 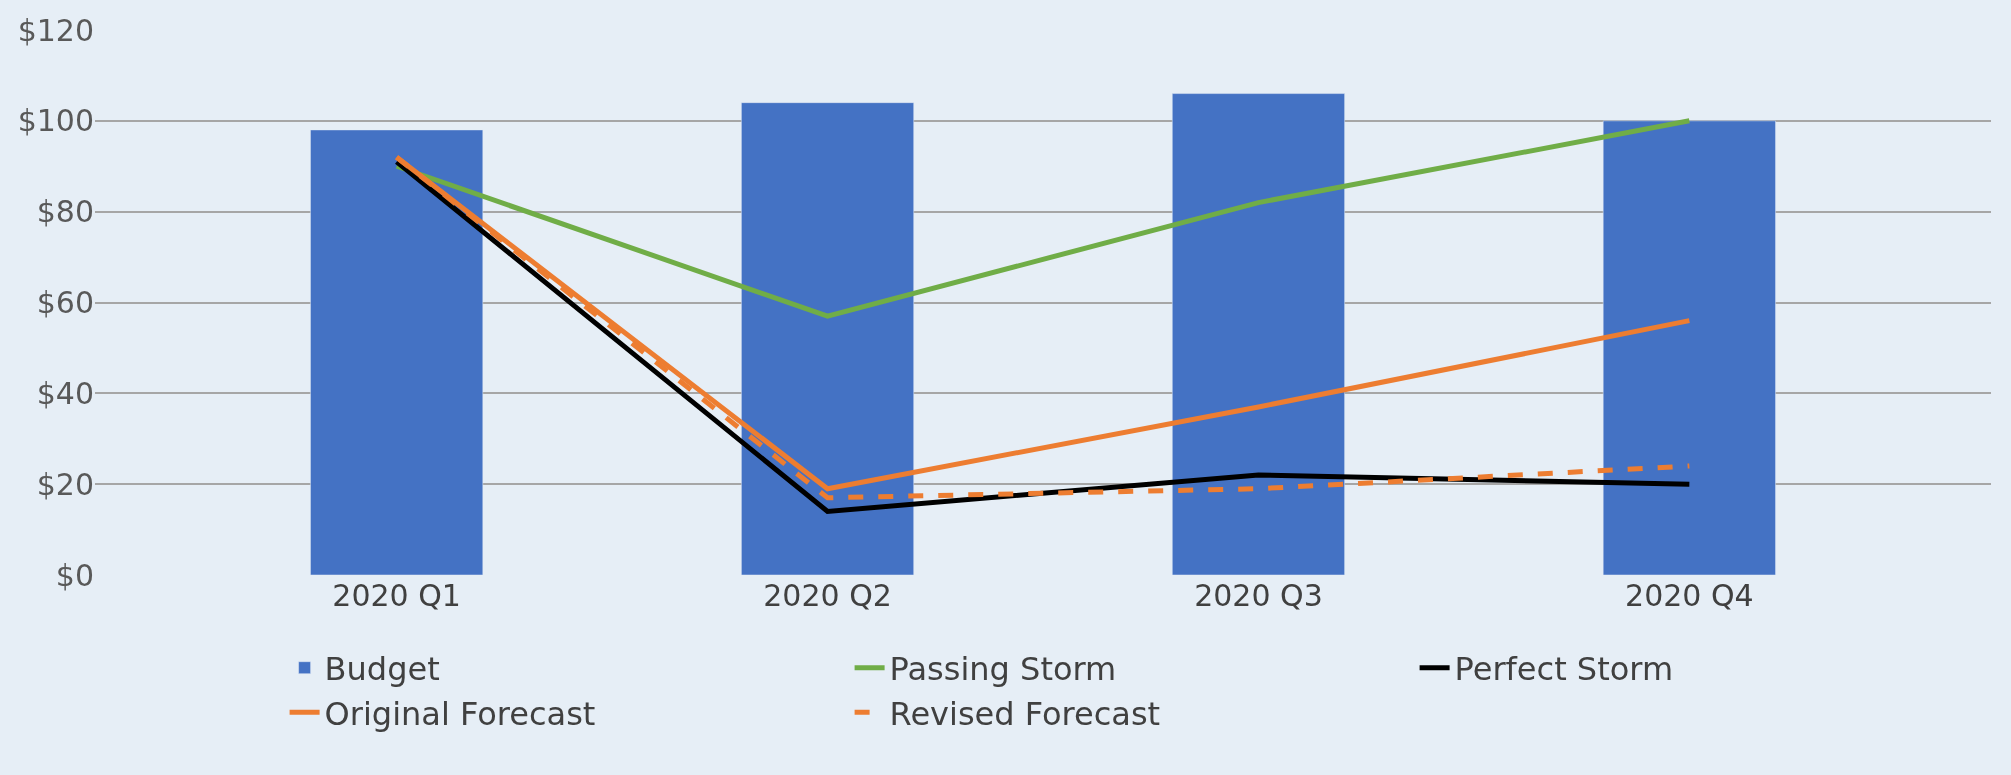 What do you see at coordinates (65, 302) in the screenshot?
I see `y-tick-label: $60` at bounding box center [65, 302].